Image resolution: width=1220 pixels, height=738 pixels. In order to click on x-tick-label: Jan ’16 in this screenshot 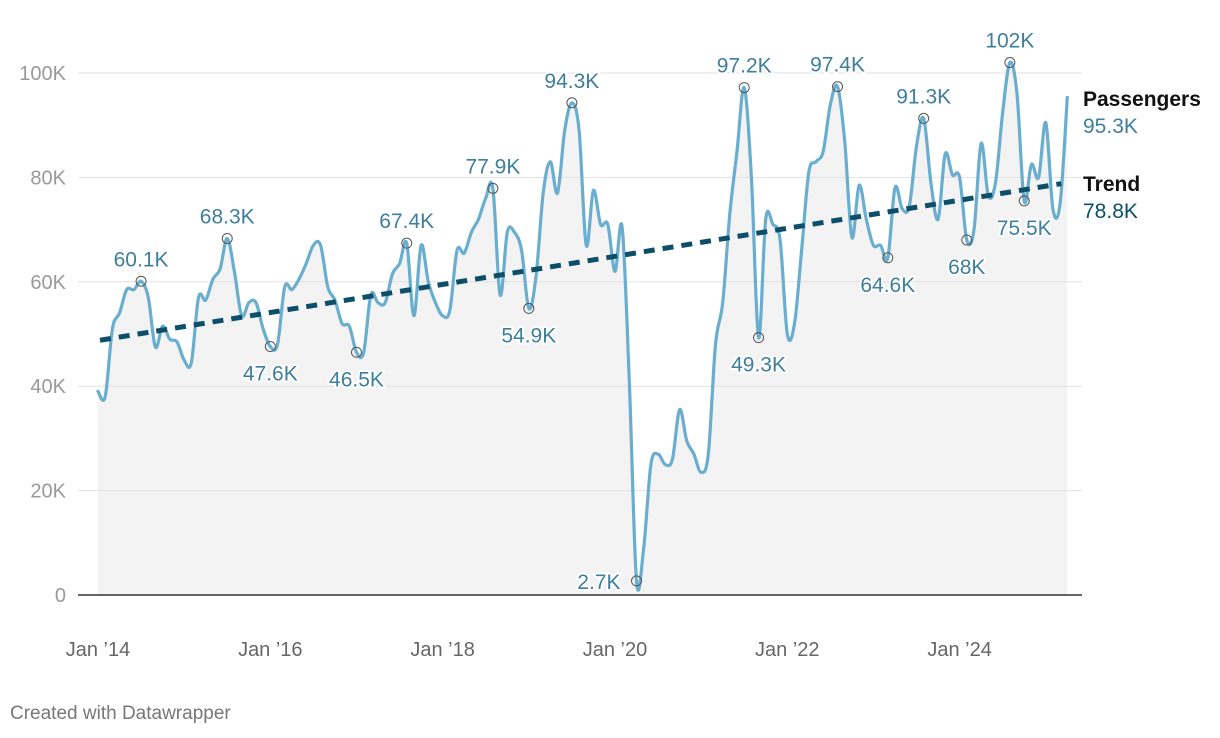, I will do `click(270, 650)`.